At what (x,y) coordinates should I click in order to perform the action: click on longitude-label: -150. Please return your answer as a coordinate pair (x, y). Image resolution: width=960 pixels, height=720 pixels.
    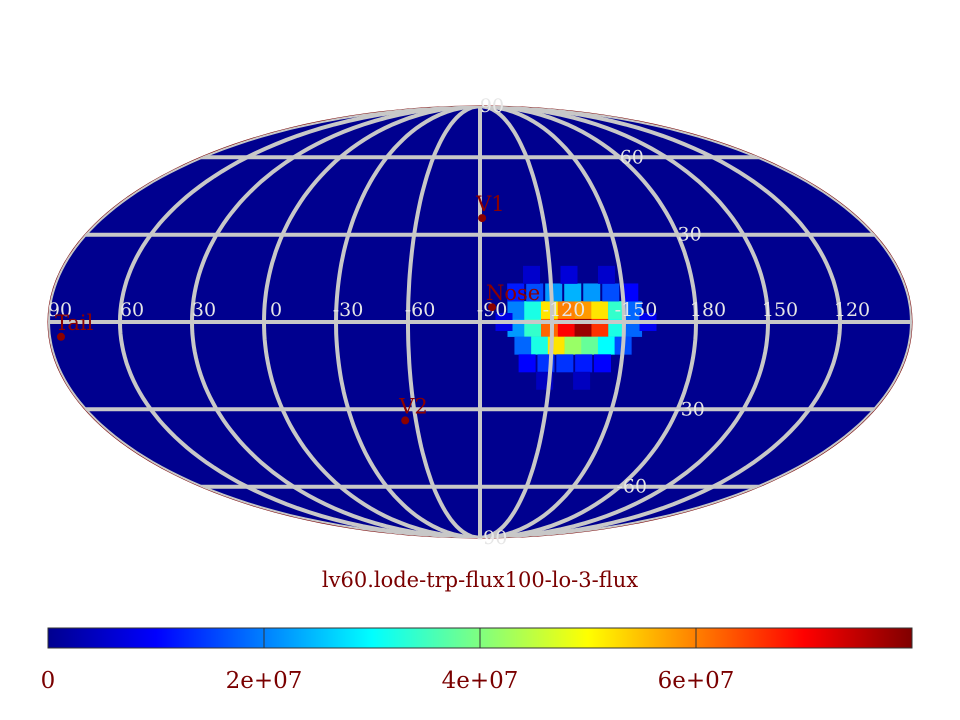
    Looking at the image, I should click on (636, 310).